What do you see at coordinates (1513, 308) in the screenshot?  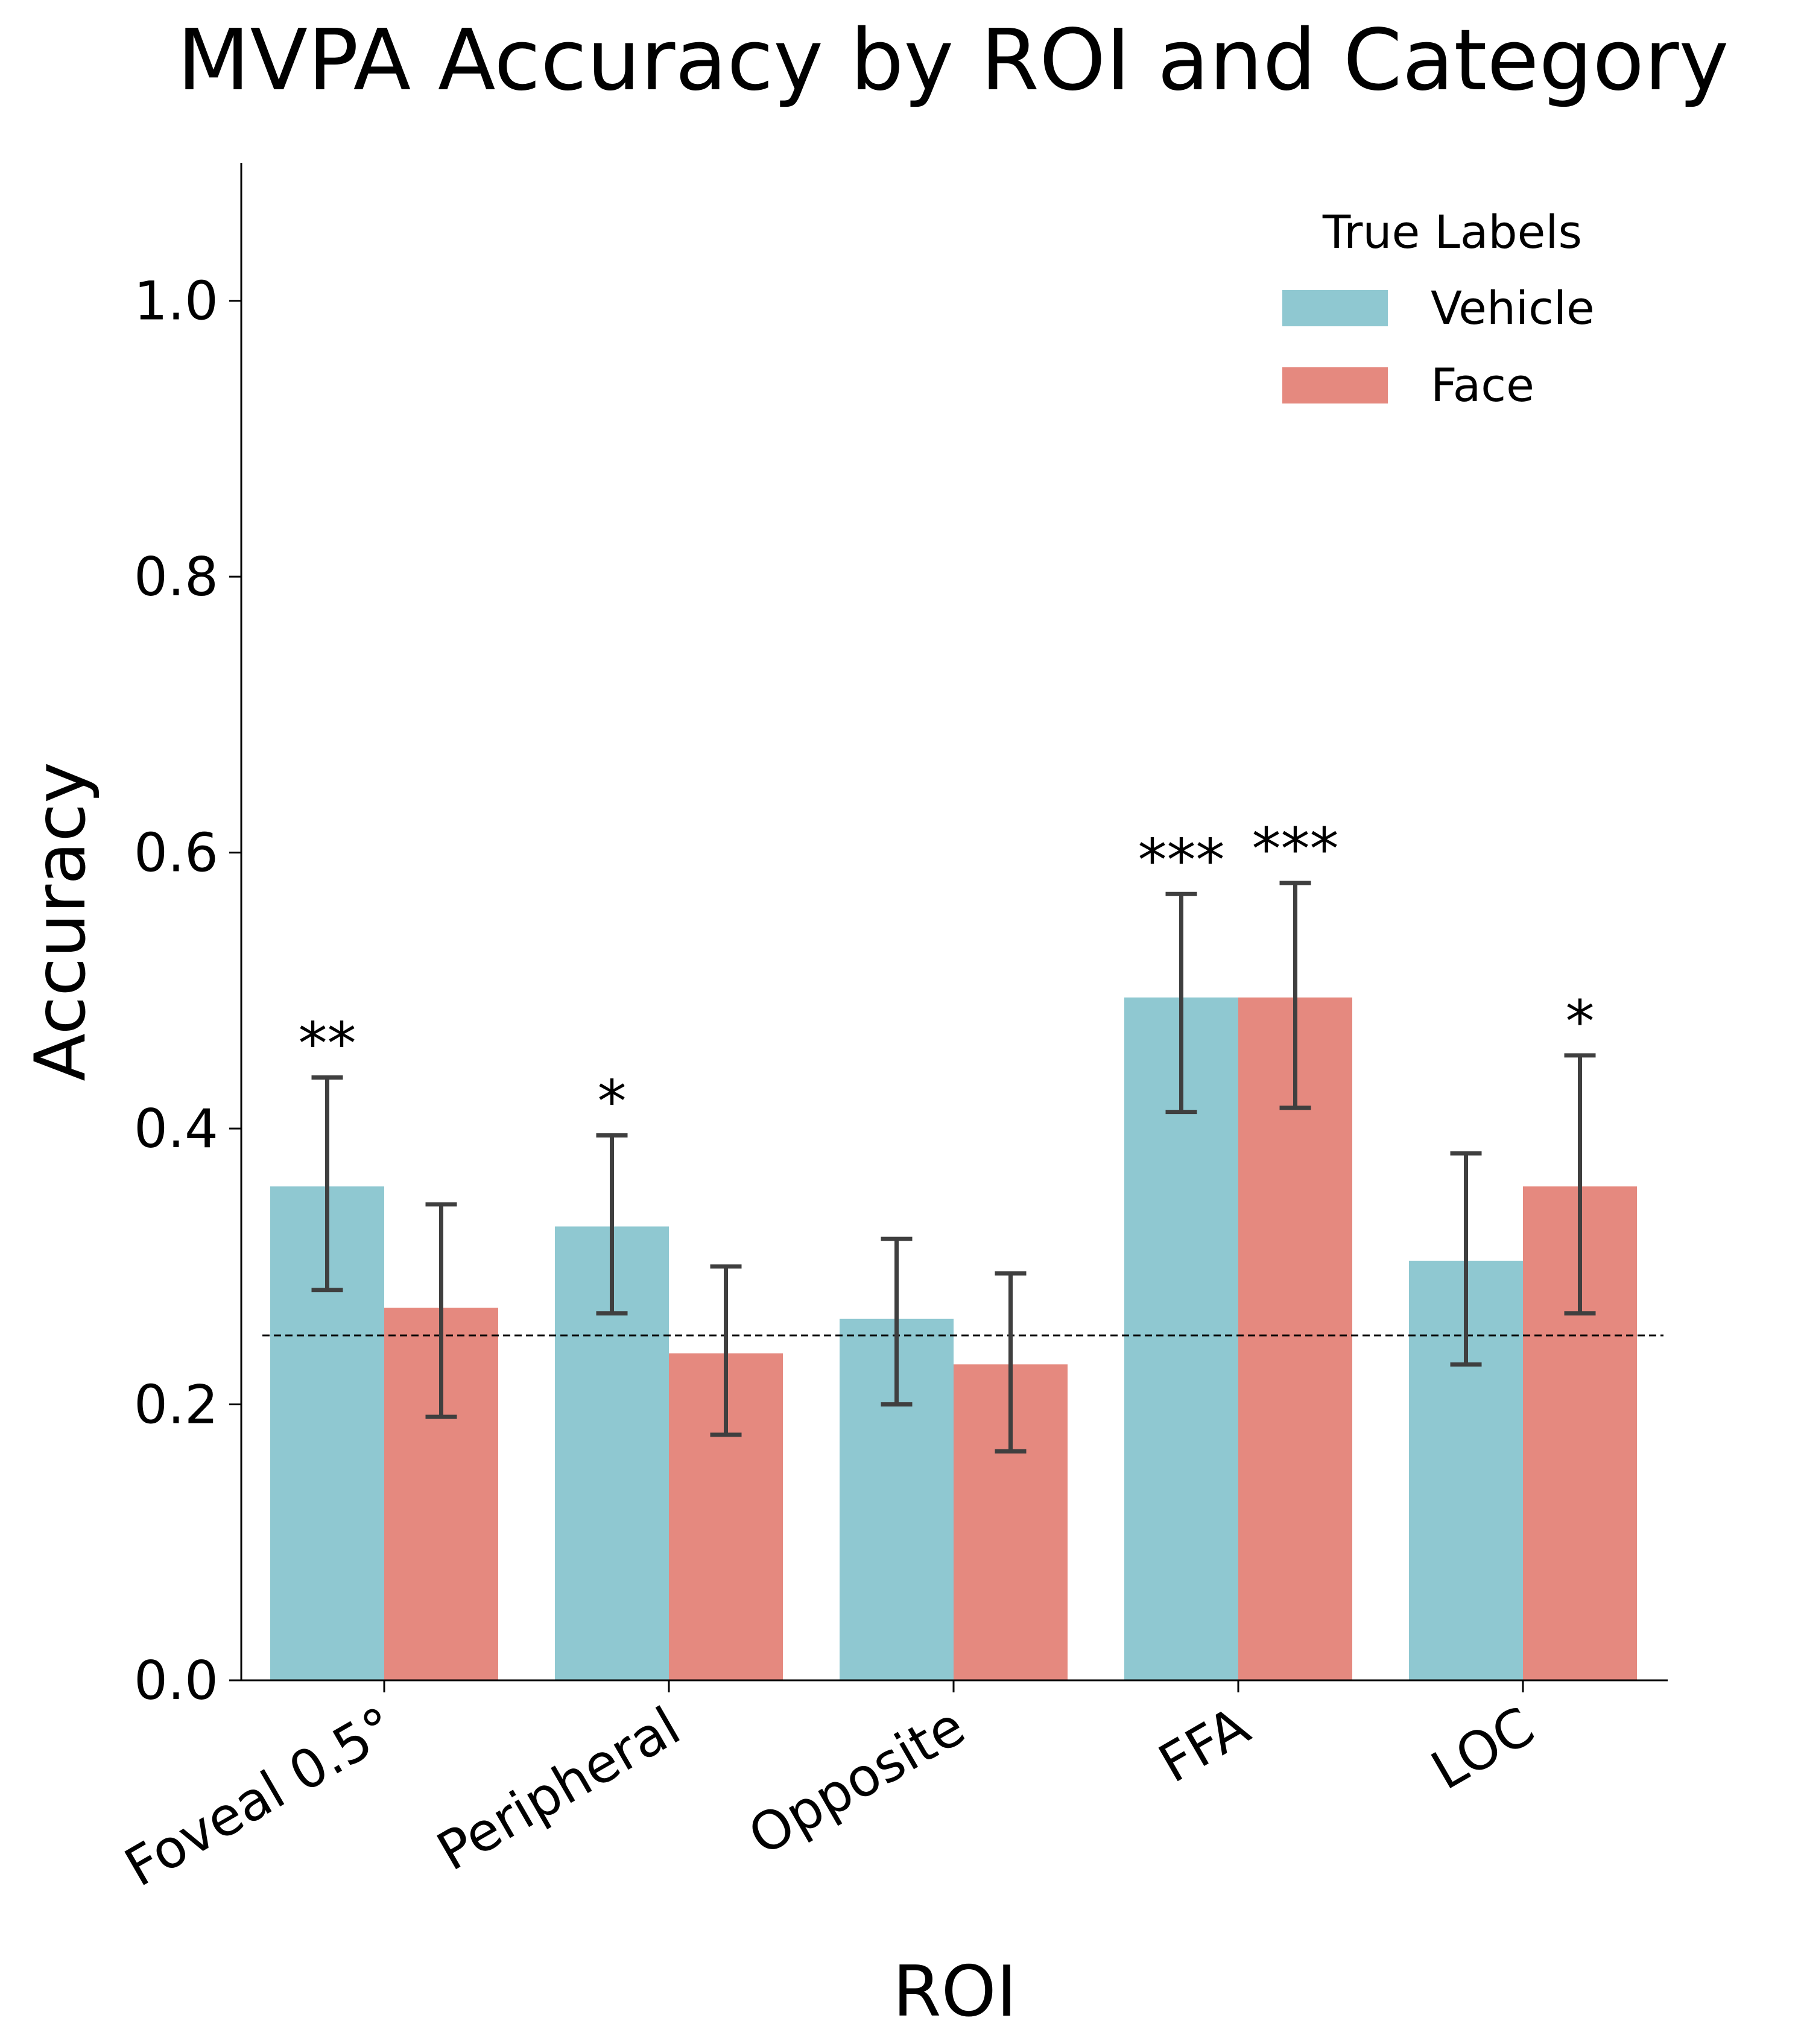 I see `legend-label-vehicle: Vehicle` at bounding box center [1513, 308].